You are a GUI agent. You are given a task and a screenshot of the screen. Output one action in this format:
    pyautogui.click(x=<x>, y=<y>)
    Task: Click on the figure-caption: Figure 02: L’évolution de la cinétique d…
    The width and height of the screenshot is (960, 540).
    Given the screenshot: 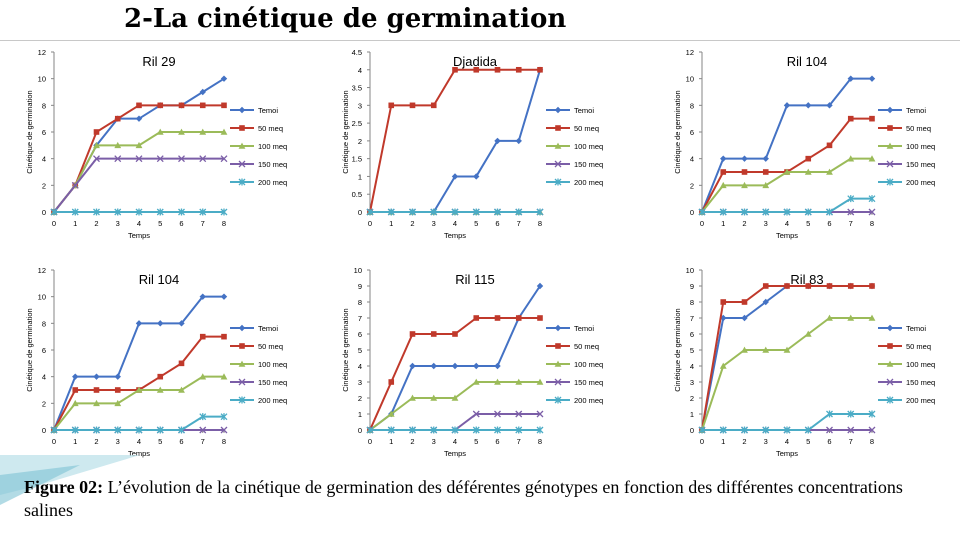 What is the action you would take?
    pyautogui.click(x=474, y=501)
    